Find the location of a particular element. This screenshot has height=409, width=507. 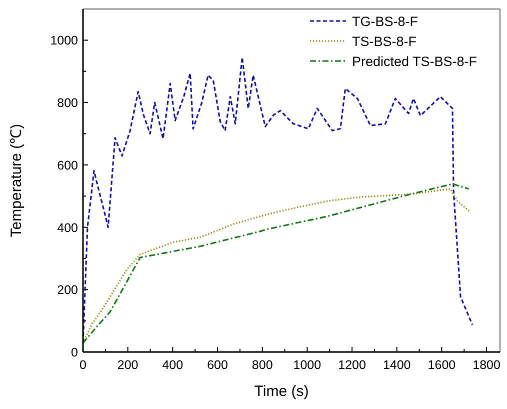

y-axis-title: Temperature (℃) is located at coordinates (16, 181).